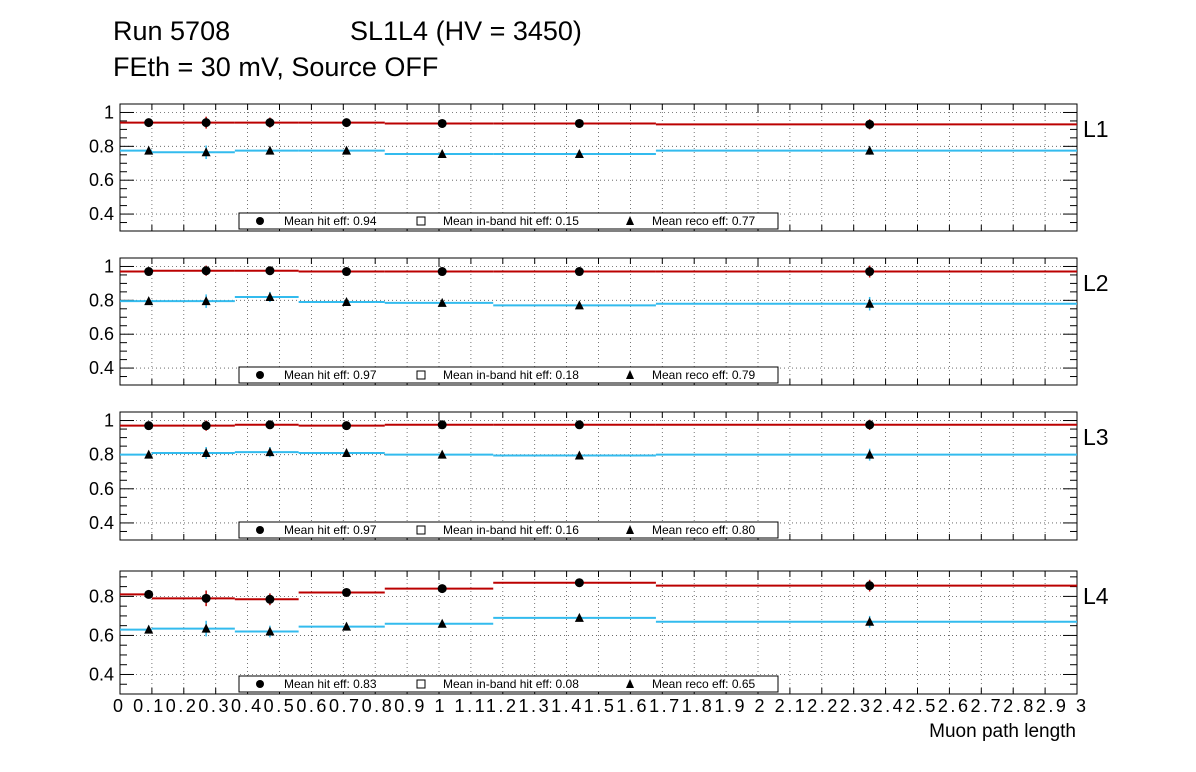  Describe the element at coordinates (511, 684) in the screenshot. I see `legend-inband-label: Mean in-band hit eff: 0.08` at that location.